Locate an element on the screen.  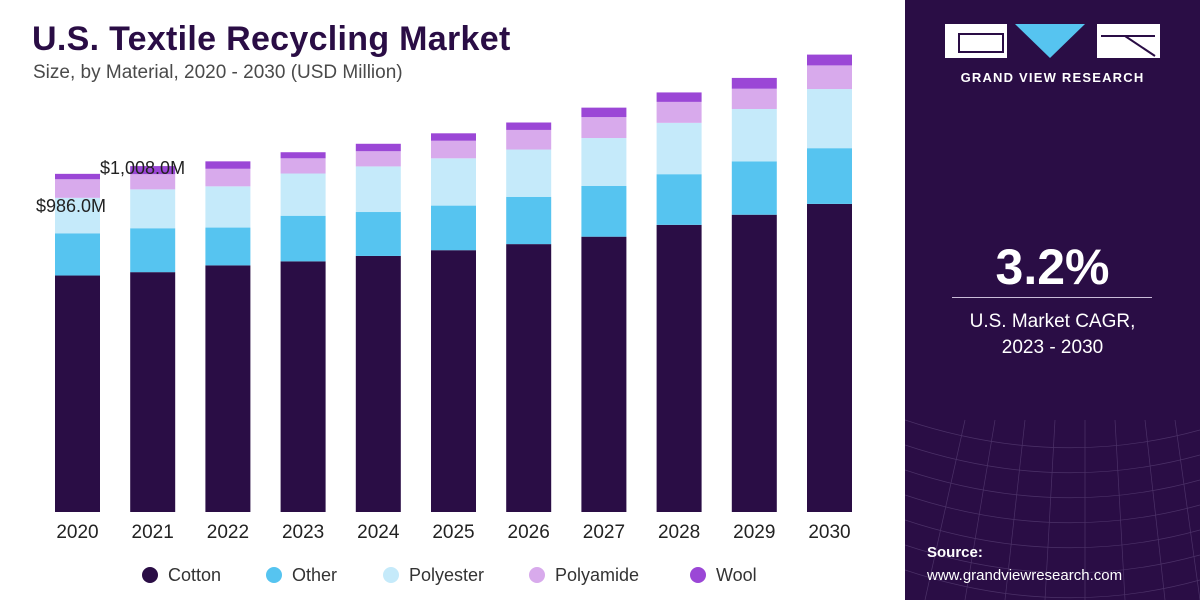
chart-title: U.S. Textile Recycling Market is located at coordinates (271, 39).